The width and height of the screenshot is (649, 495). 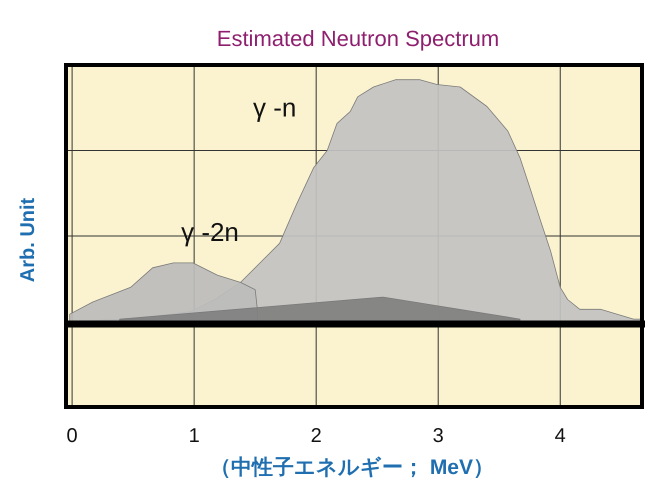 I want to click on x-tick-label: 3, so click(x=438, y=436).